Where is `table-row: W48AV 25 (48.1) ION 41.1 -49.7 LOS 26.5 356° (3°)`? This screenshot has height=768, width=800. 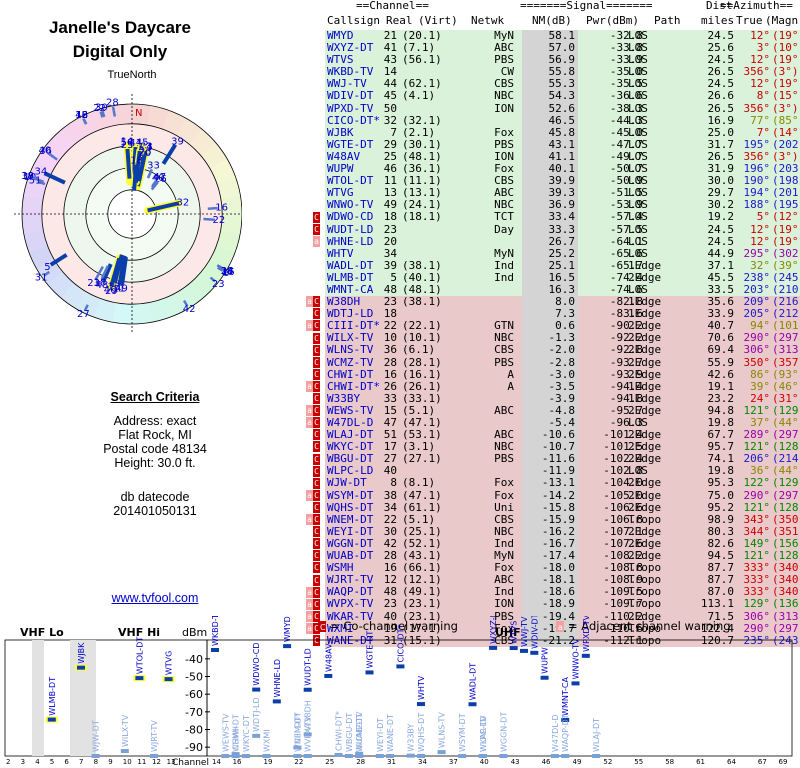
table-row: W48AV 25 (48.1) ION 41.1 -49.7 LOS 26.5 356° (3°) is located at coordinates (562, 157).